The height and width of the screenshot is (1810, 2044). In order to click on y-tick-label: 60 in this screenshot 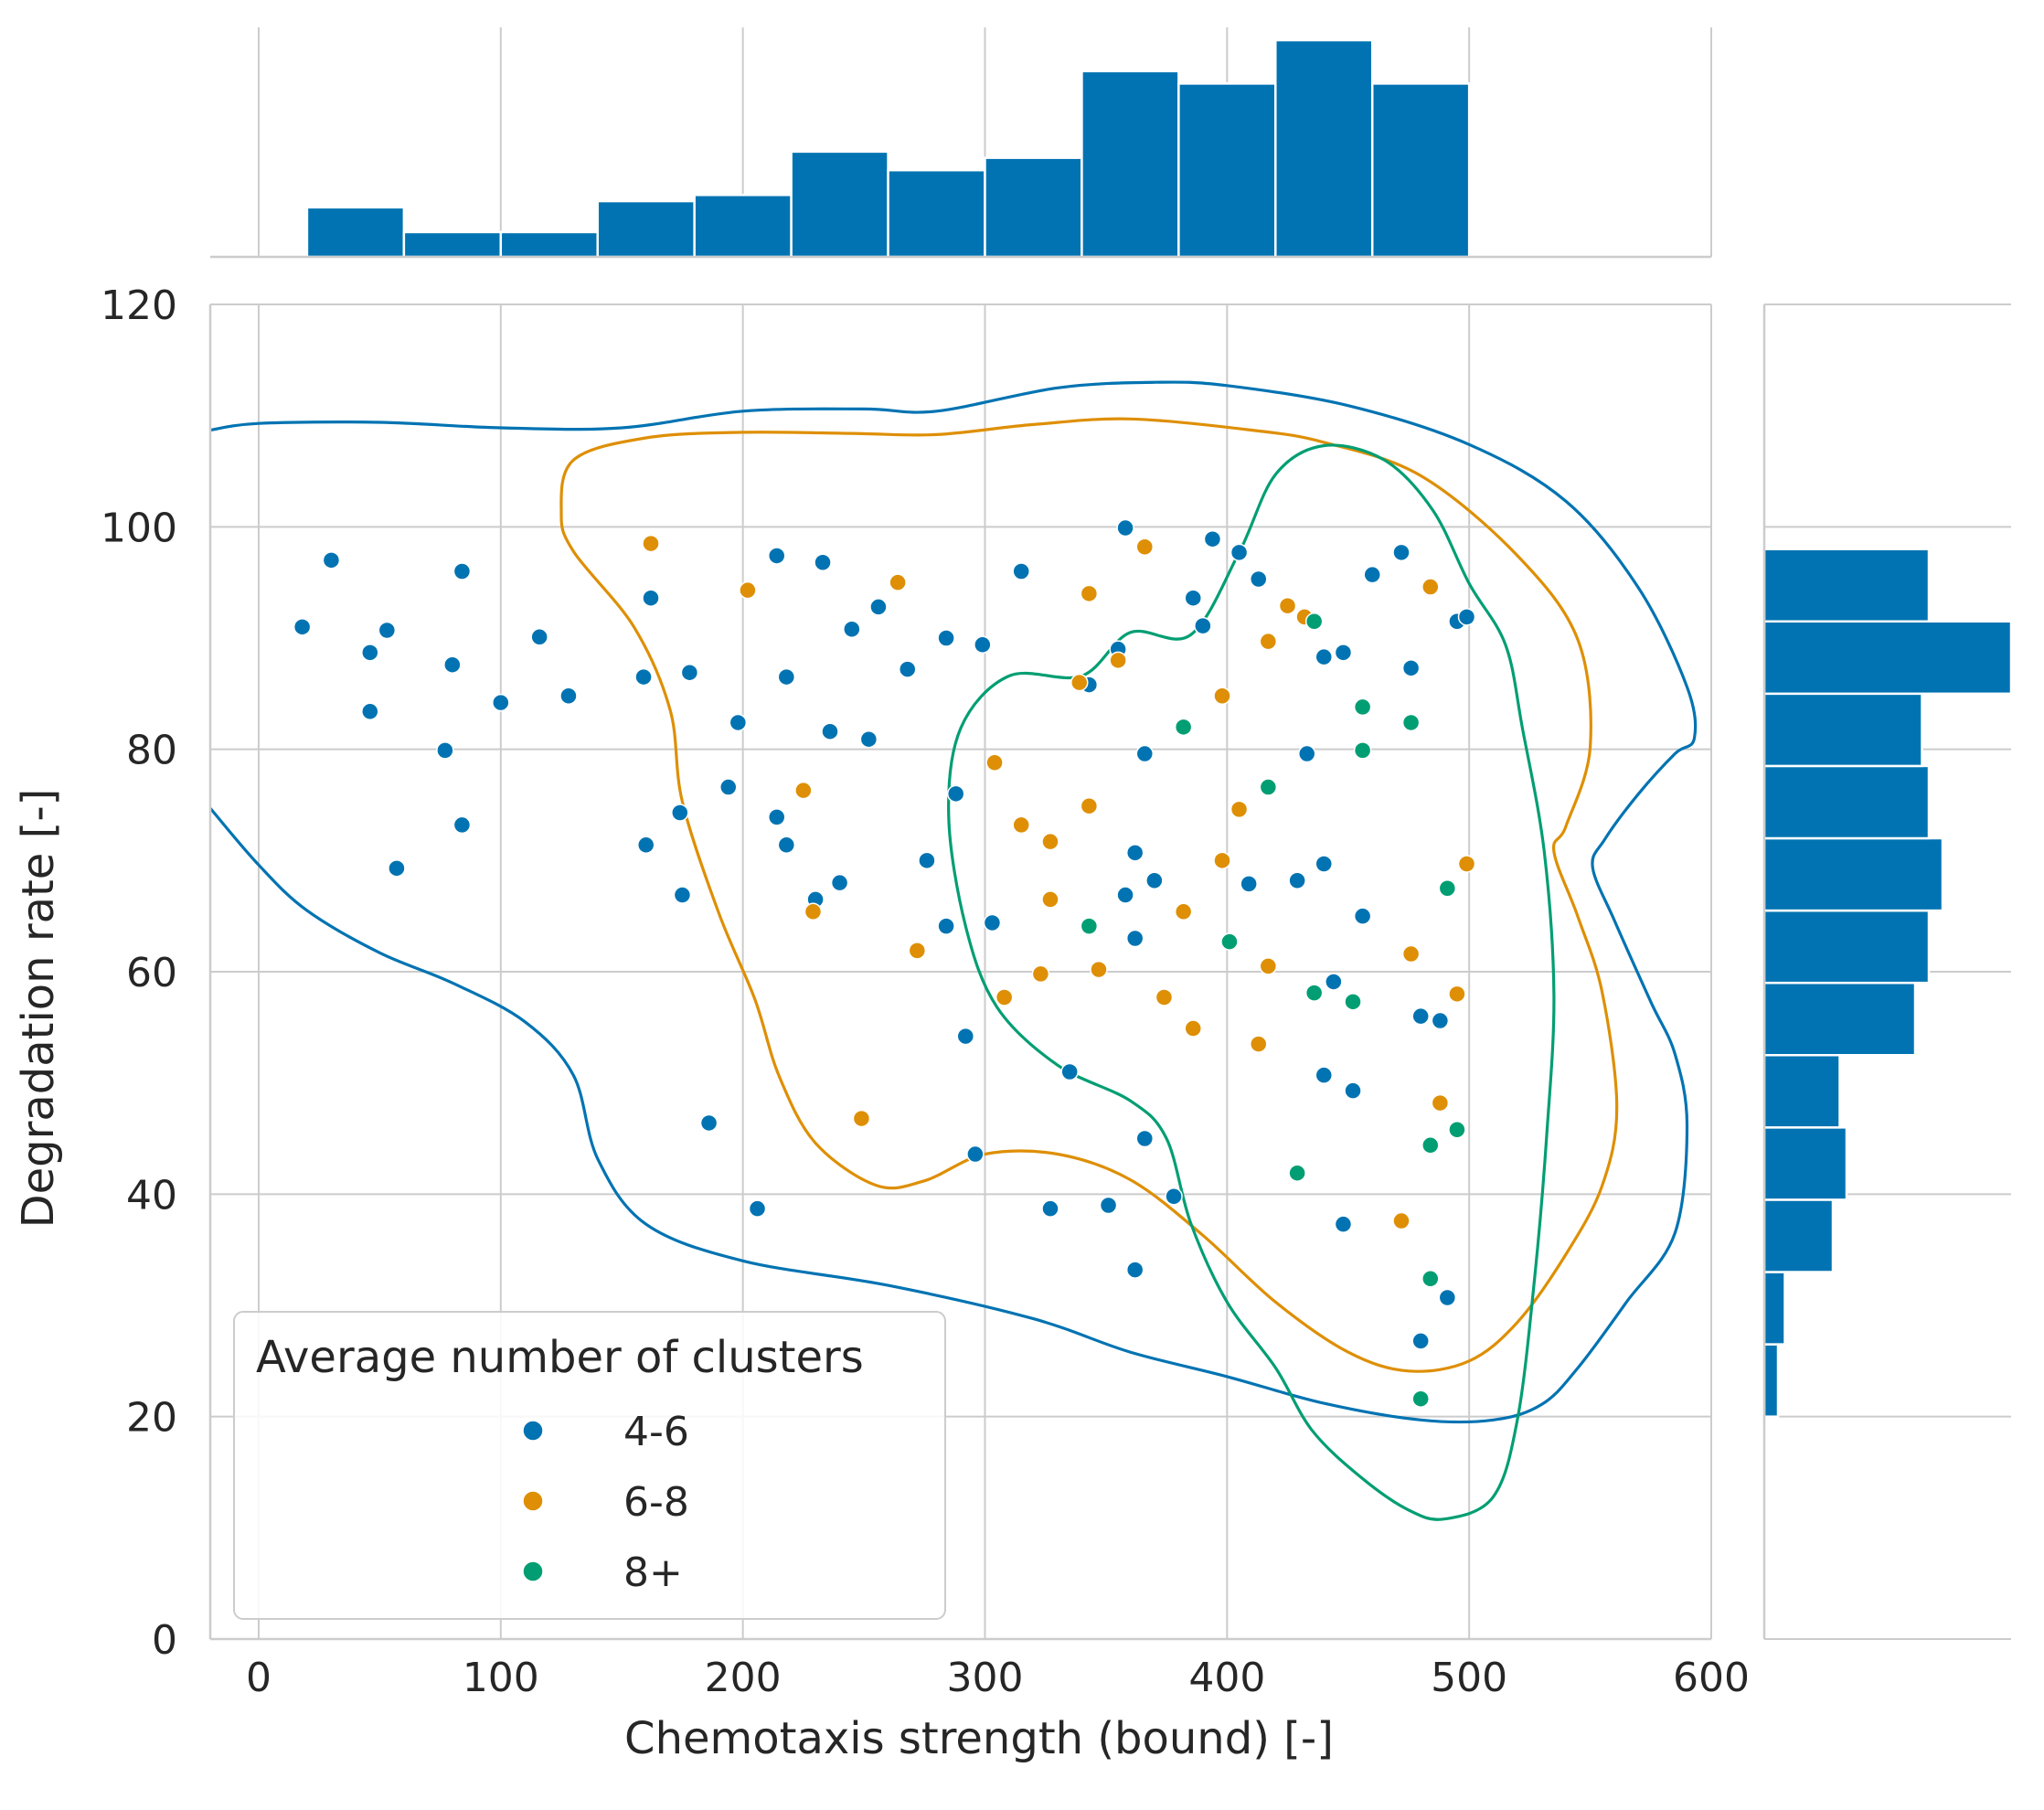, I will do `click(151, 973)`.